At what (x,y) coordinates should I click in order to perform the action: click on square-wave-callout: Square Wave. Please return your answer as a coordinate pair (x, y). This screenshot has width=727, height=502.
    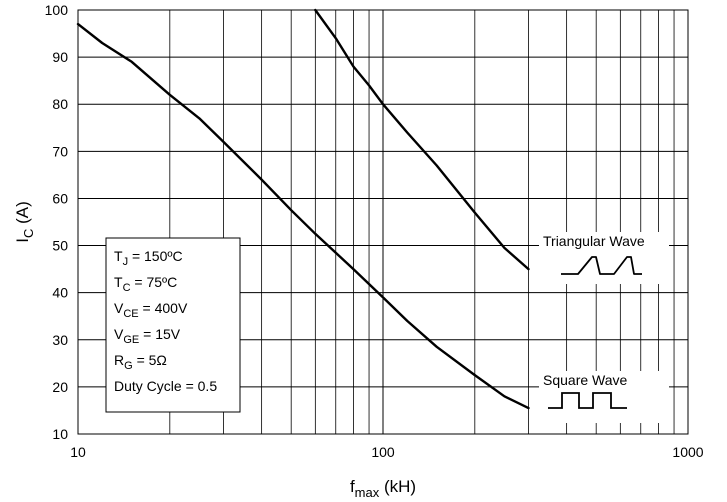
    Looking at the image, I should click on (604, 397).